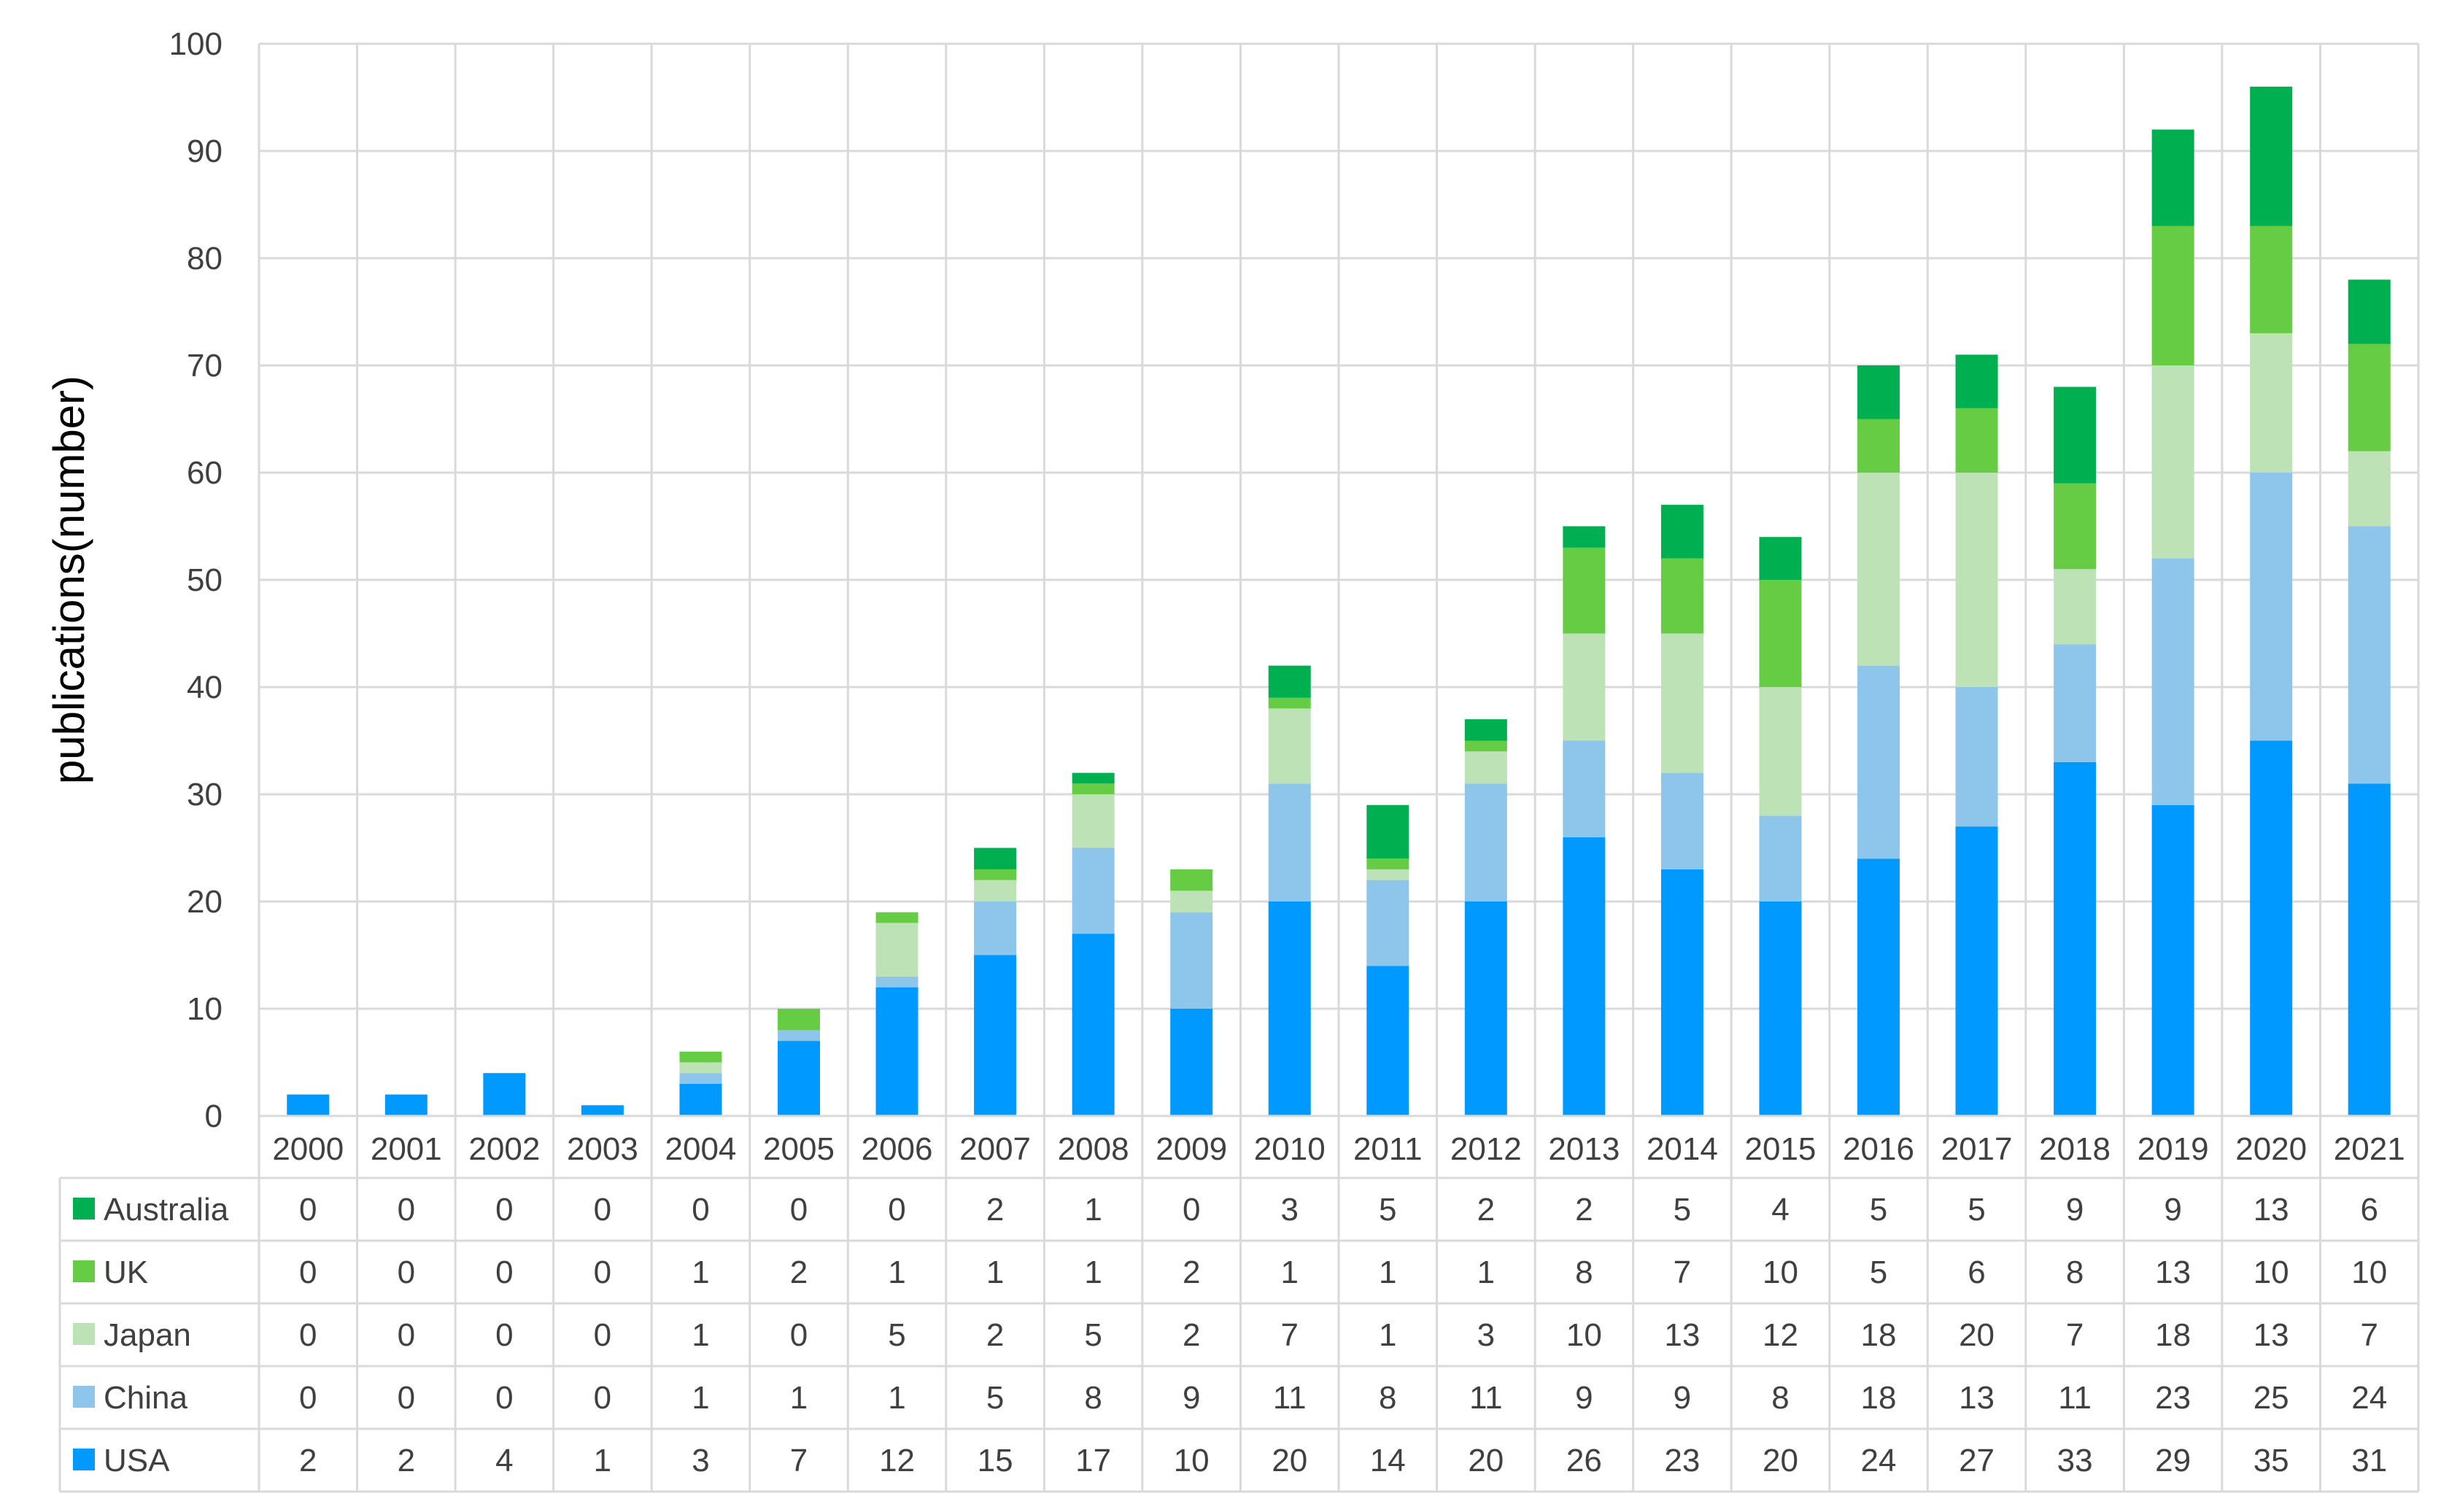 The image size is (2441, 1512). I want to click on x-tick-label: 2009, so click(1191, 1149).